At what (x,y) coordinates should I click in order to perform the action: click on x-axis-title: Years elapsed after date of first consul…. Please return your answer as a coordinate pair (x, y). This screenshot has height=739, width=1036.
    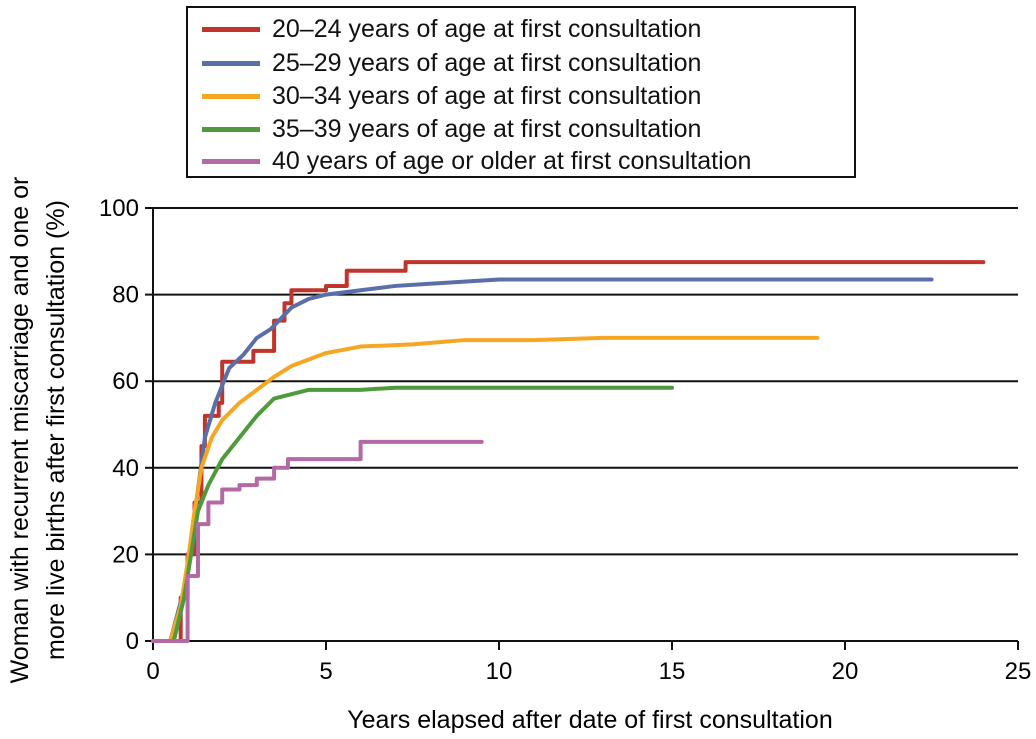
    Looking at the image, I should click on (590, 720).